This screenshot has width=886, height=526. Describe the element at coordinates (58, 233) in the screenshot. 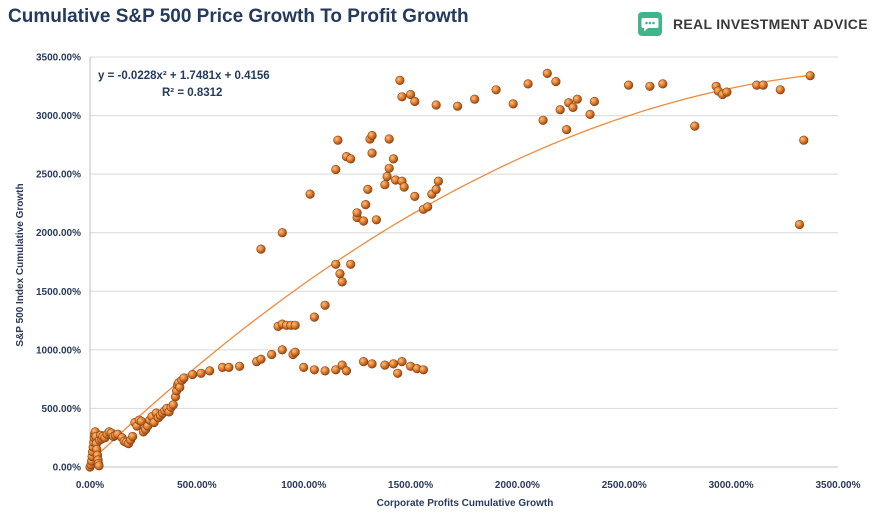

I see `y-tick-label: 2000.00%` at that location.